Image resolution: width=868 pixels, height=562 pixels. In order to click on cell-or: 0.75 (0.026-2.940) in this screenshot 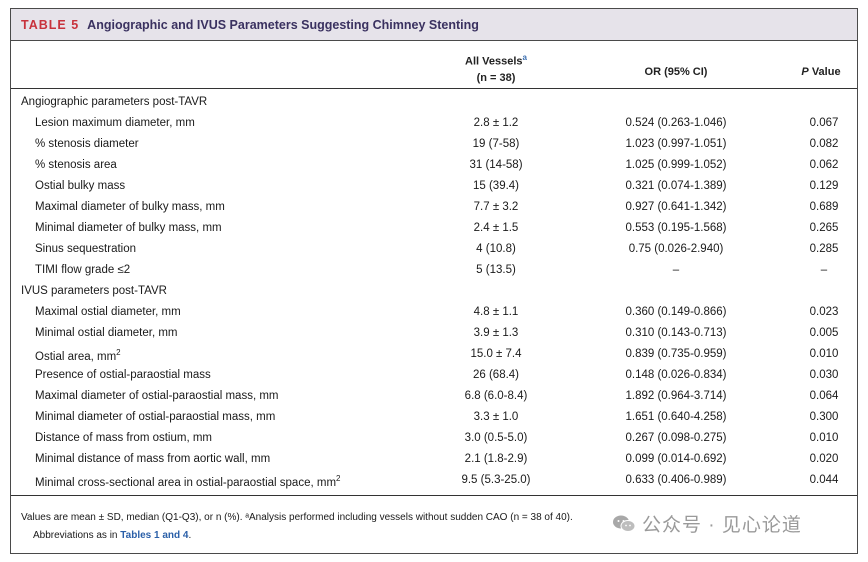, I will do `click(676, 249)`.